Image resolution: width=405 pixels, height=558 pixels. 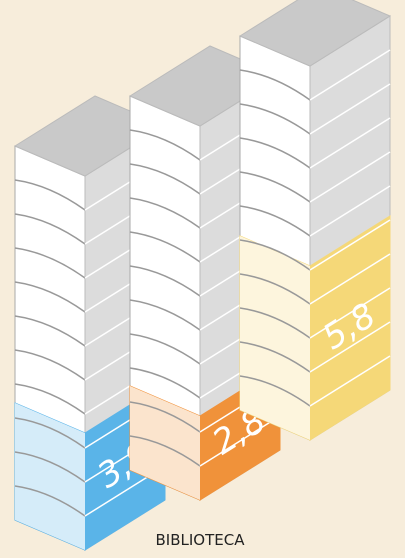 I want to click on caption: BIBLIOTECA, so click(x=201, y=540).